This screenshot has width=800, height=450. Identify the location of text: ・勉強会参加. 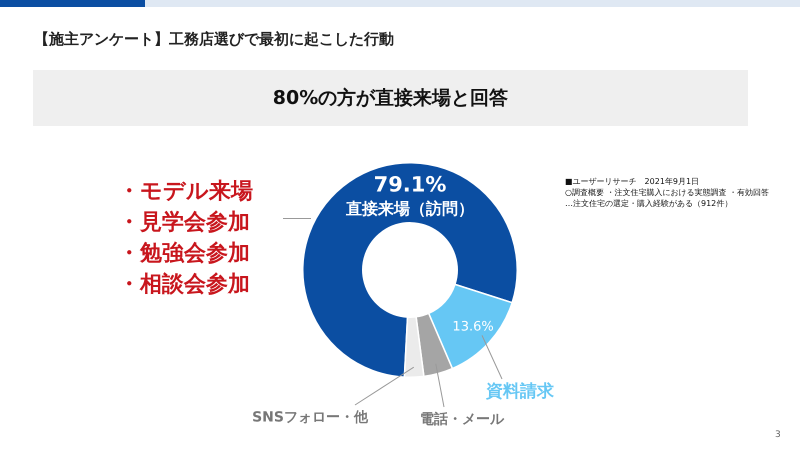
(184, 254).